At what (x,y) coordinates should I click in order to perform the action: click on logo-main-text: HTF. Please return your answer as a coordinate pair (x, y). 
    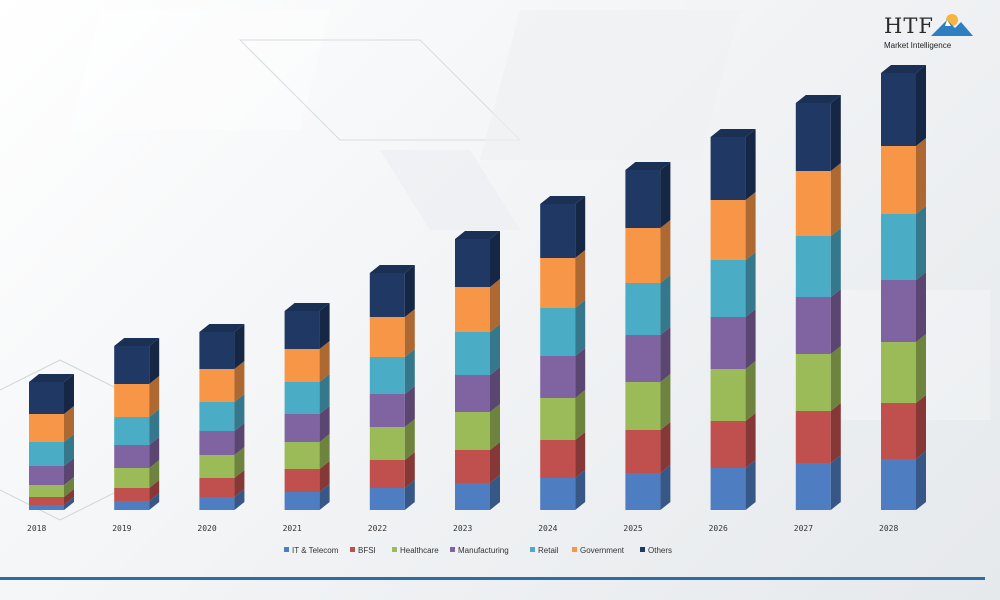
    Looking at the image, I should click on (909, 26).